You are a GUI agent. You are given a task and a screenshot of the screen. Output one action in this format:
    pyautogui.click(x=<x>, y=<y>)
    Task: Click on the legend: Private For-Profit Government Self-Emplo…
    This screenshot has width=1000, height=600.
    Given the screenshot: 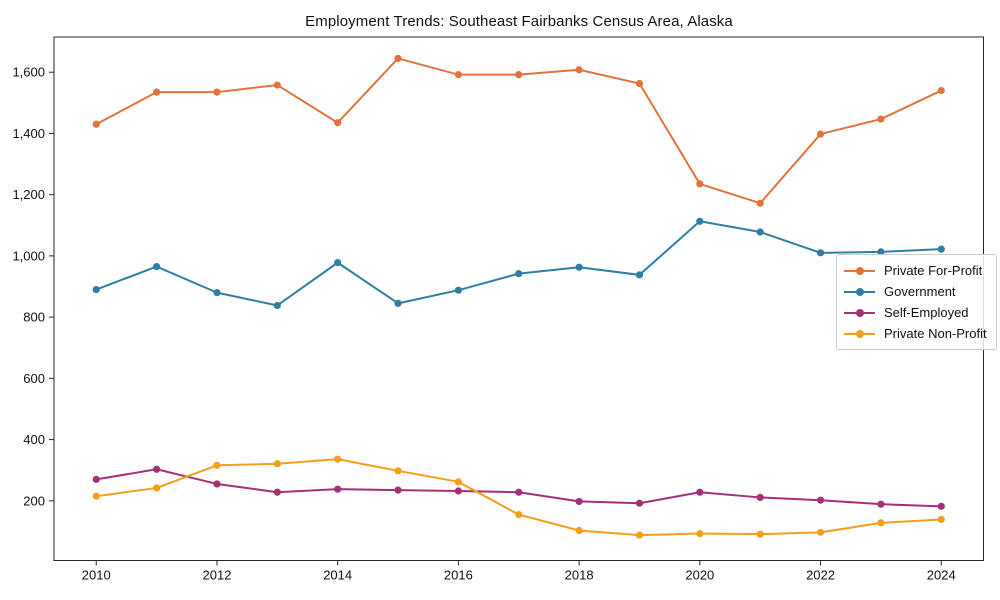 What is the action you would take?
    pyautogui.click(x=916, y=302)
    